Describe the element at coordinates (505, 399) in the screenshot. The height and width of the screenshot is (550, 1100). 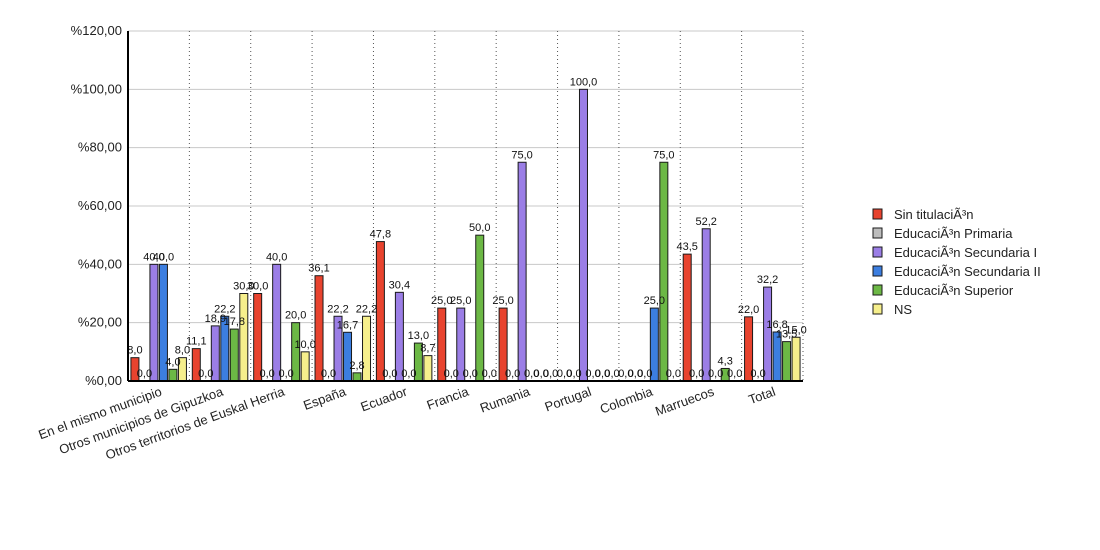
I see `x-category-label: Rumania` at that location.